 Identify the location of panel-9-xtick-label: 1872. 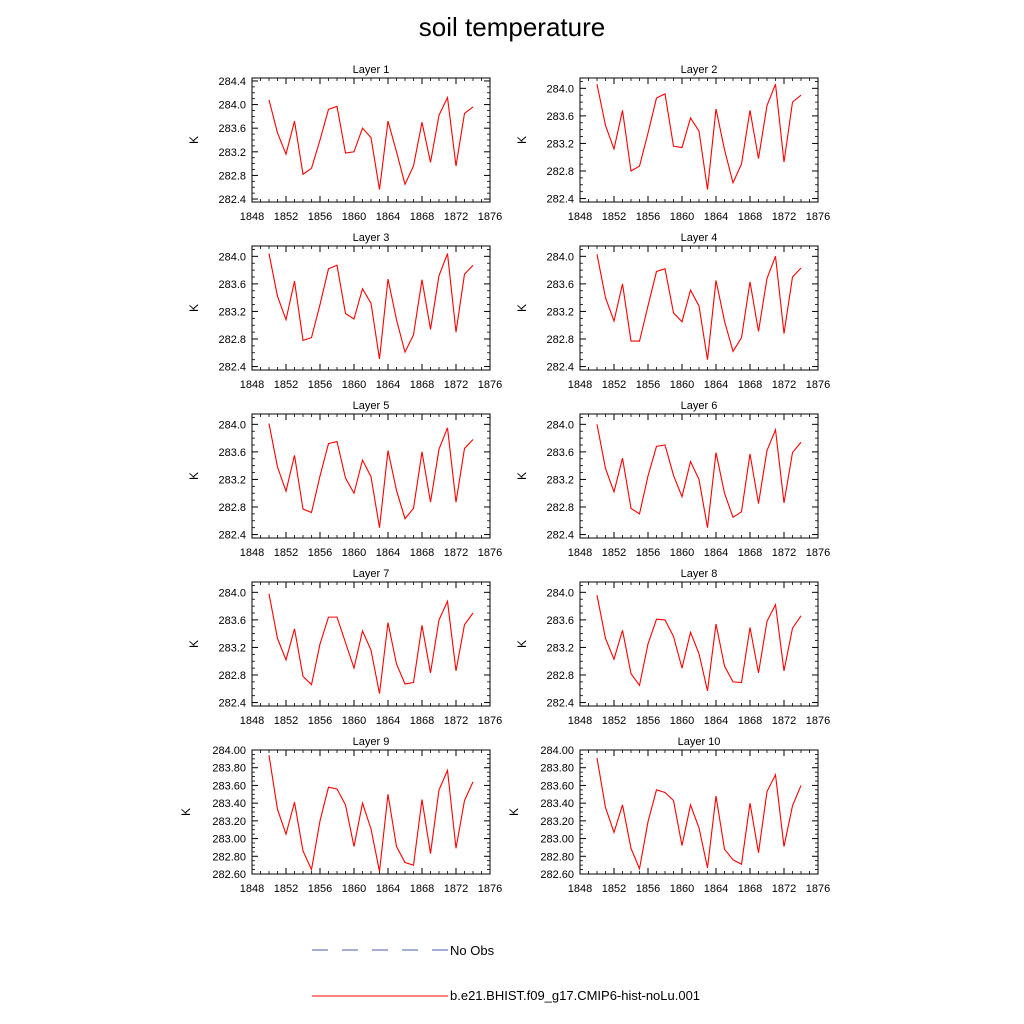
(456, 889).